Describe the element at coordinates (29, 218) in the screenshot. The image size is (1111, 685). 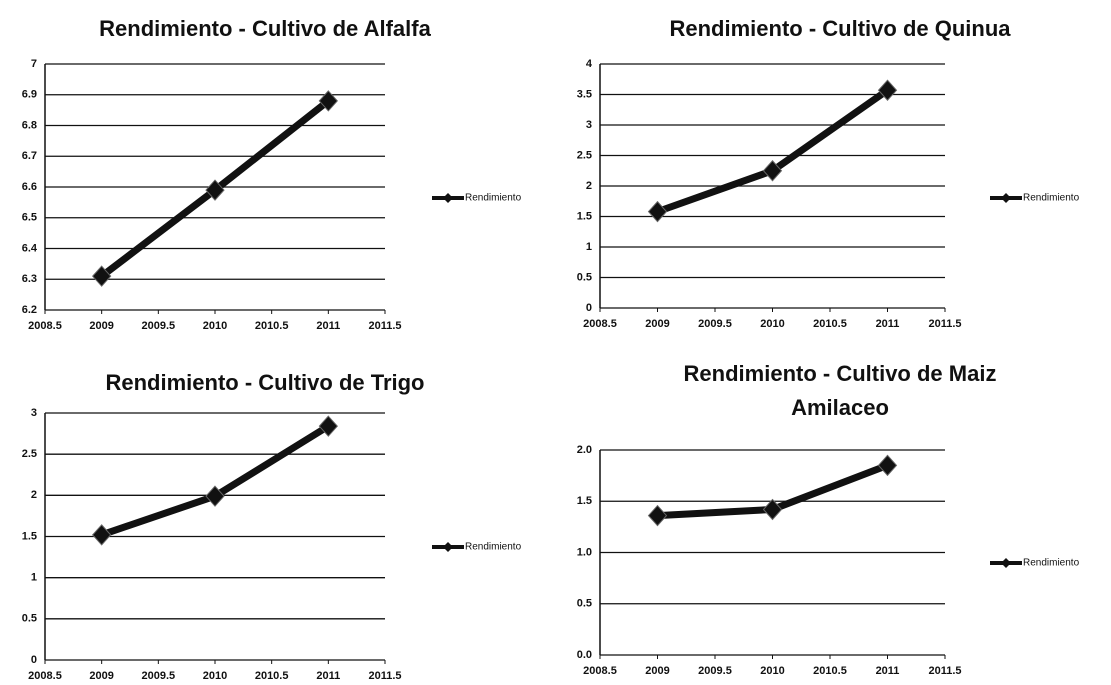
I see `y-tick-label: 6.5` at that location.